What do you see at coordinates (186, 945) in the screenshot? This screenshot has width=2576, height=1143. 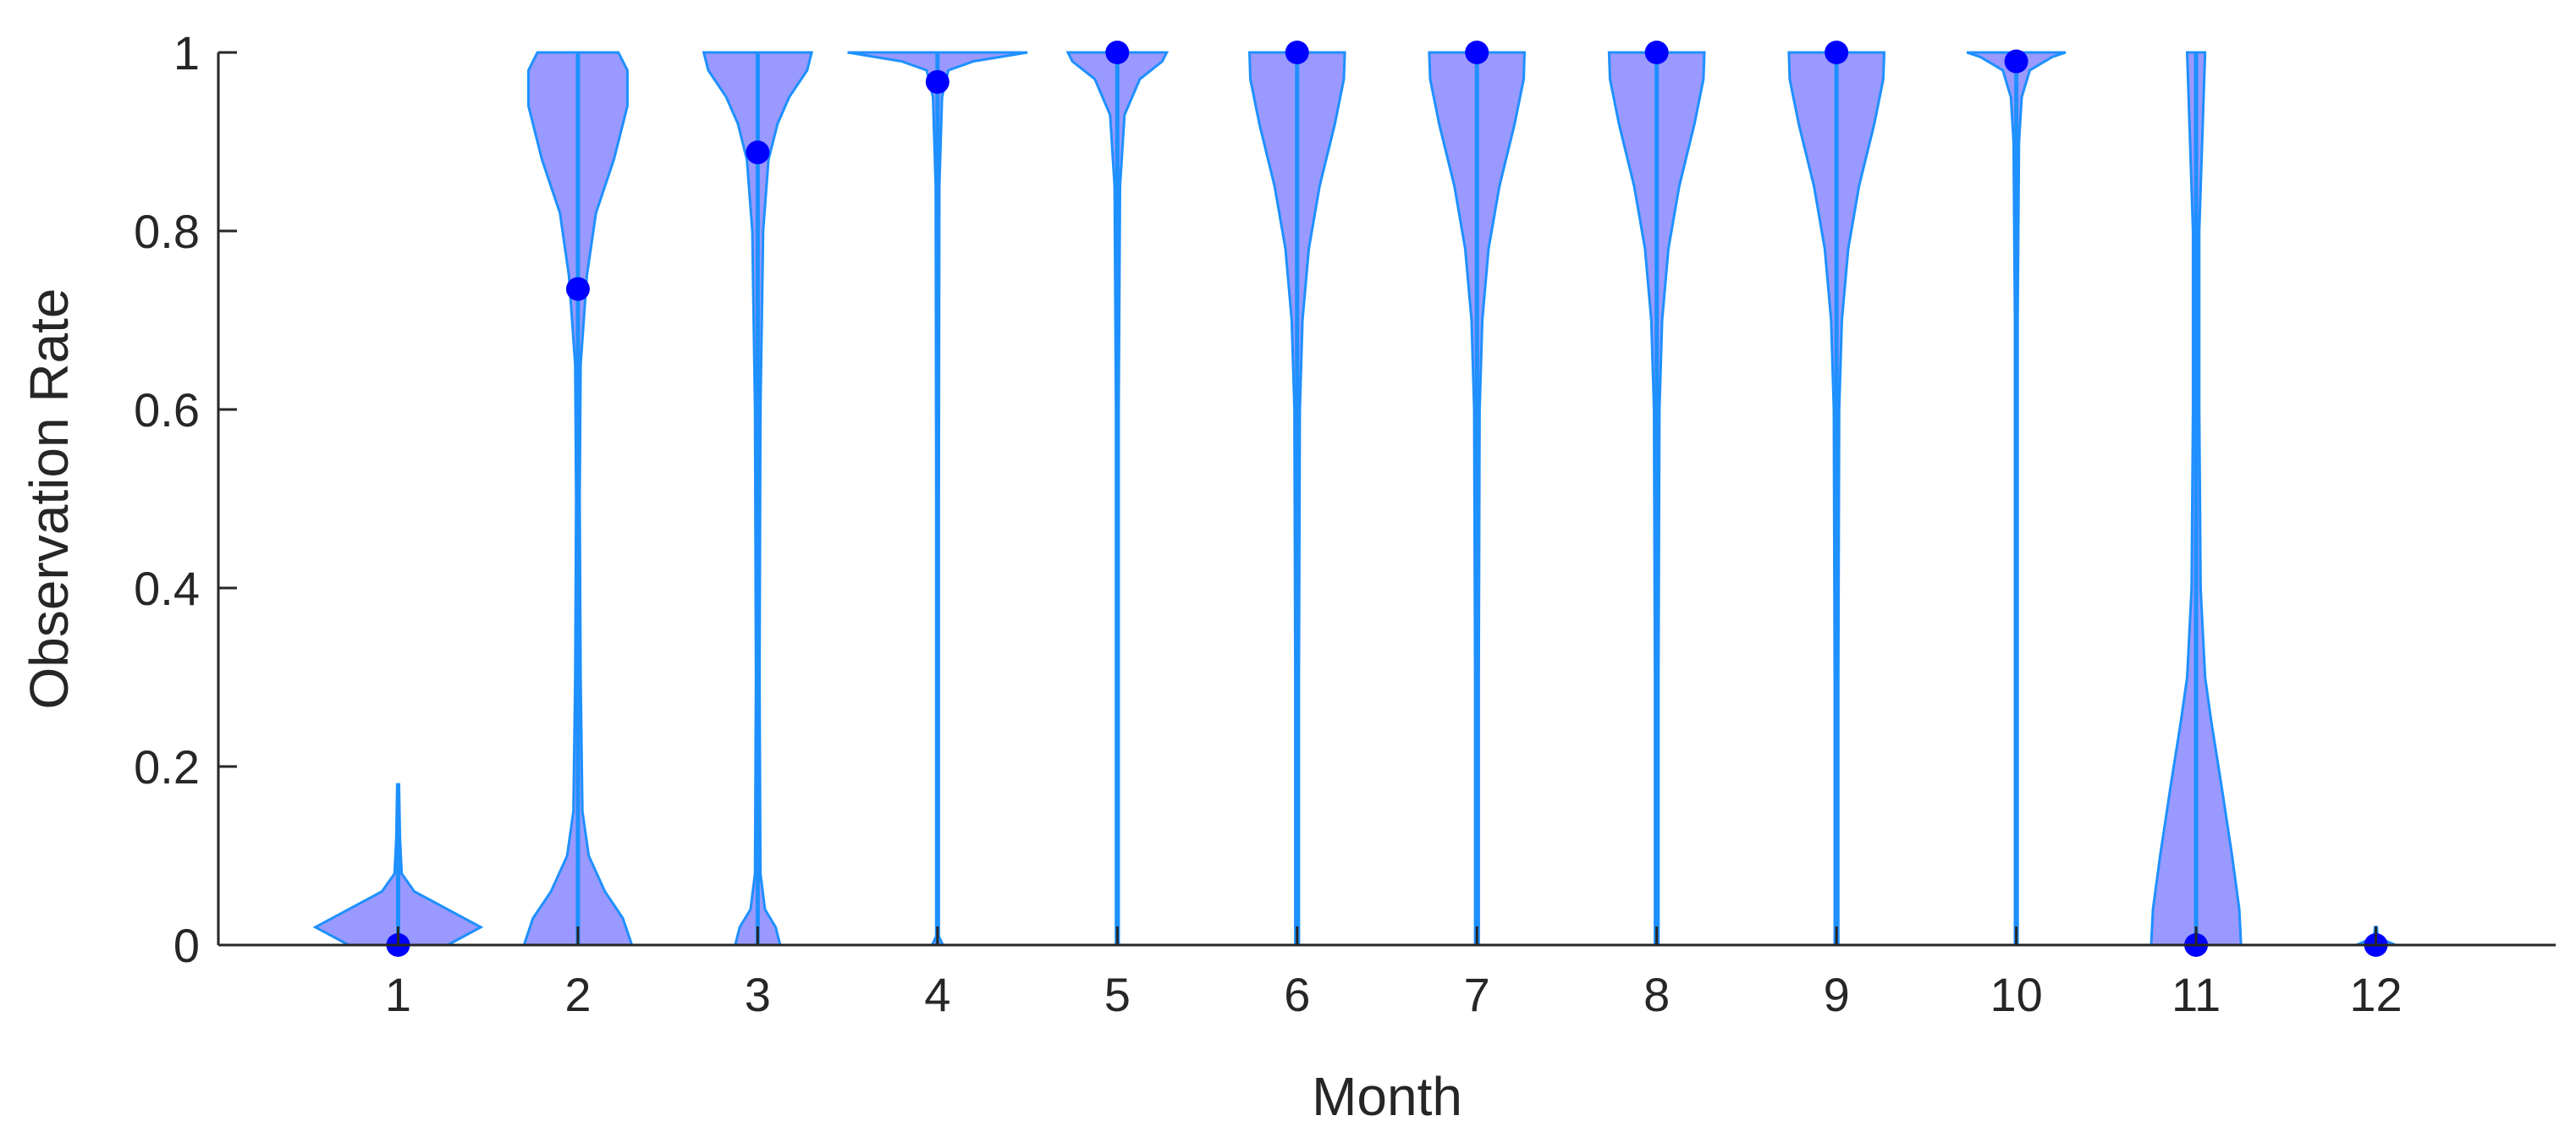 I see `y-tick-label: 0` at bounding box center [186, 945].